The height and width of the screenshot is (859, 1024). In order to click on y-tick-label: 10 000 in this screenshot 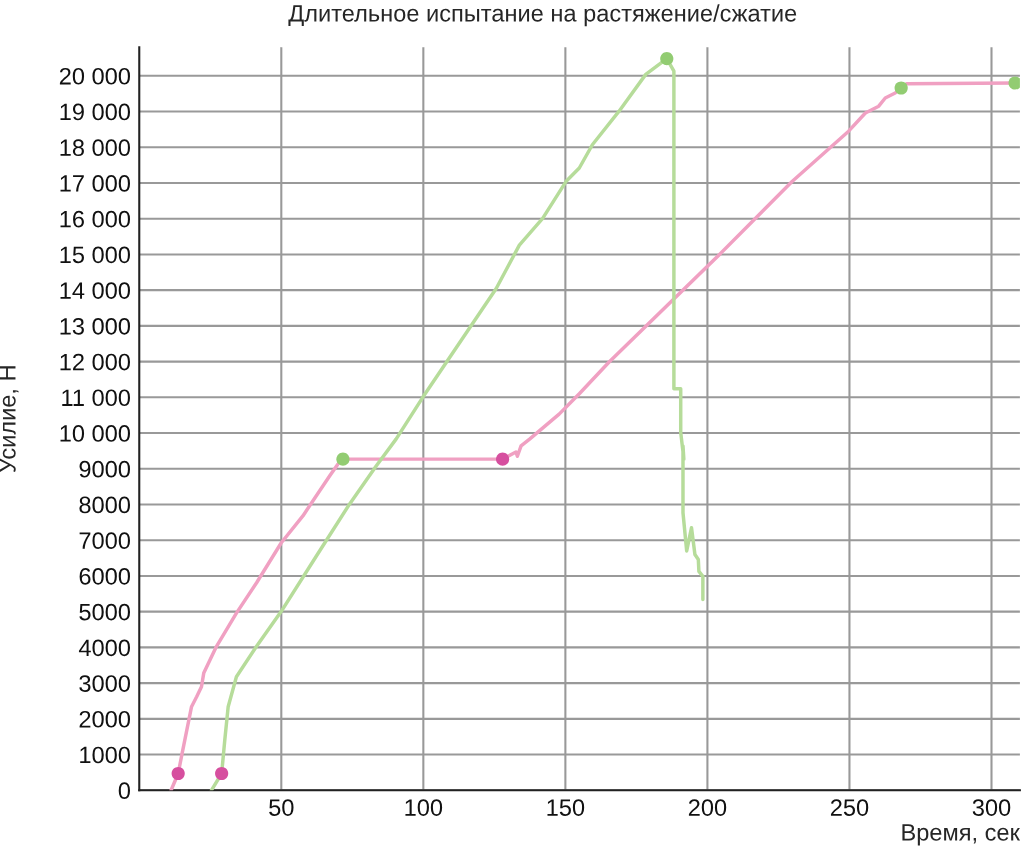, I will do `click(95, 433)`.